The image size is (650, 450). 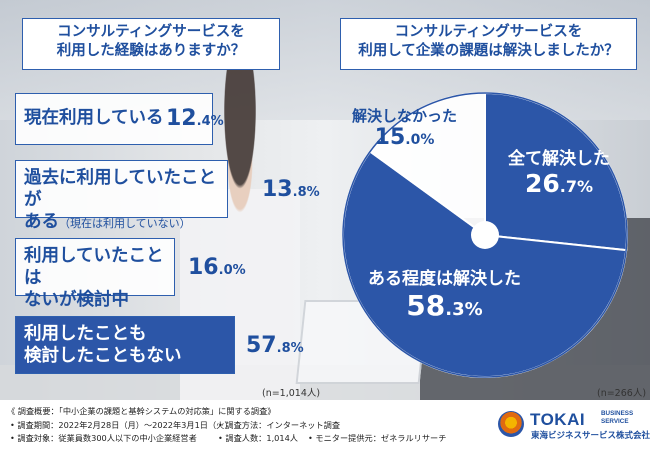 I want to click on logo-main-text: TOKAI, so click(x=558, y=419).